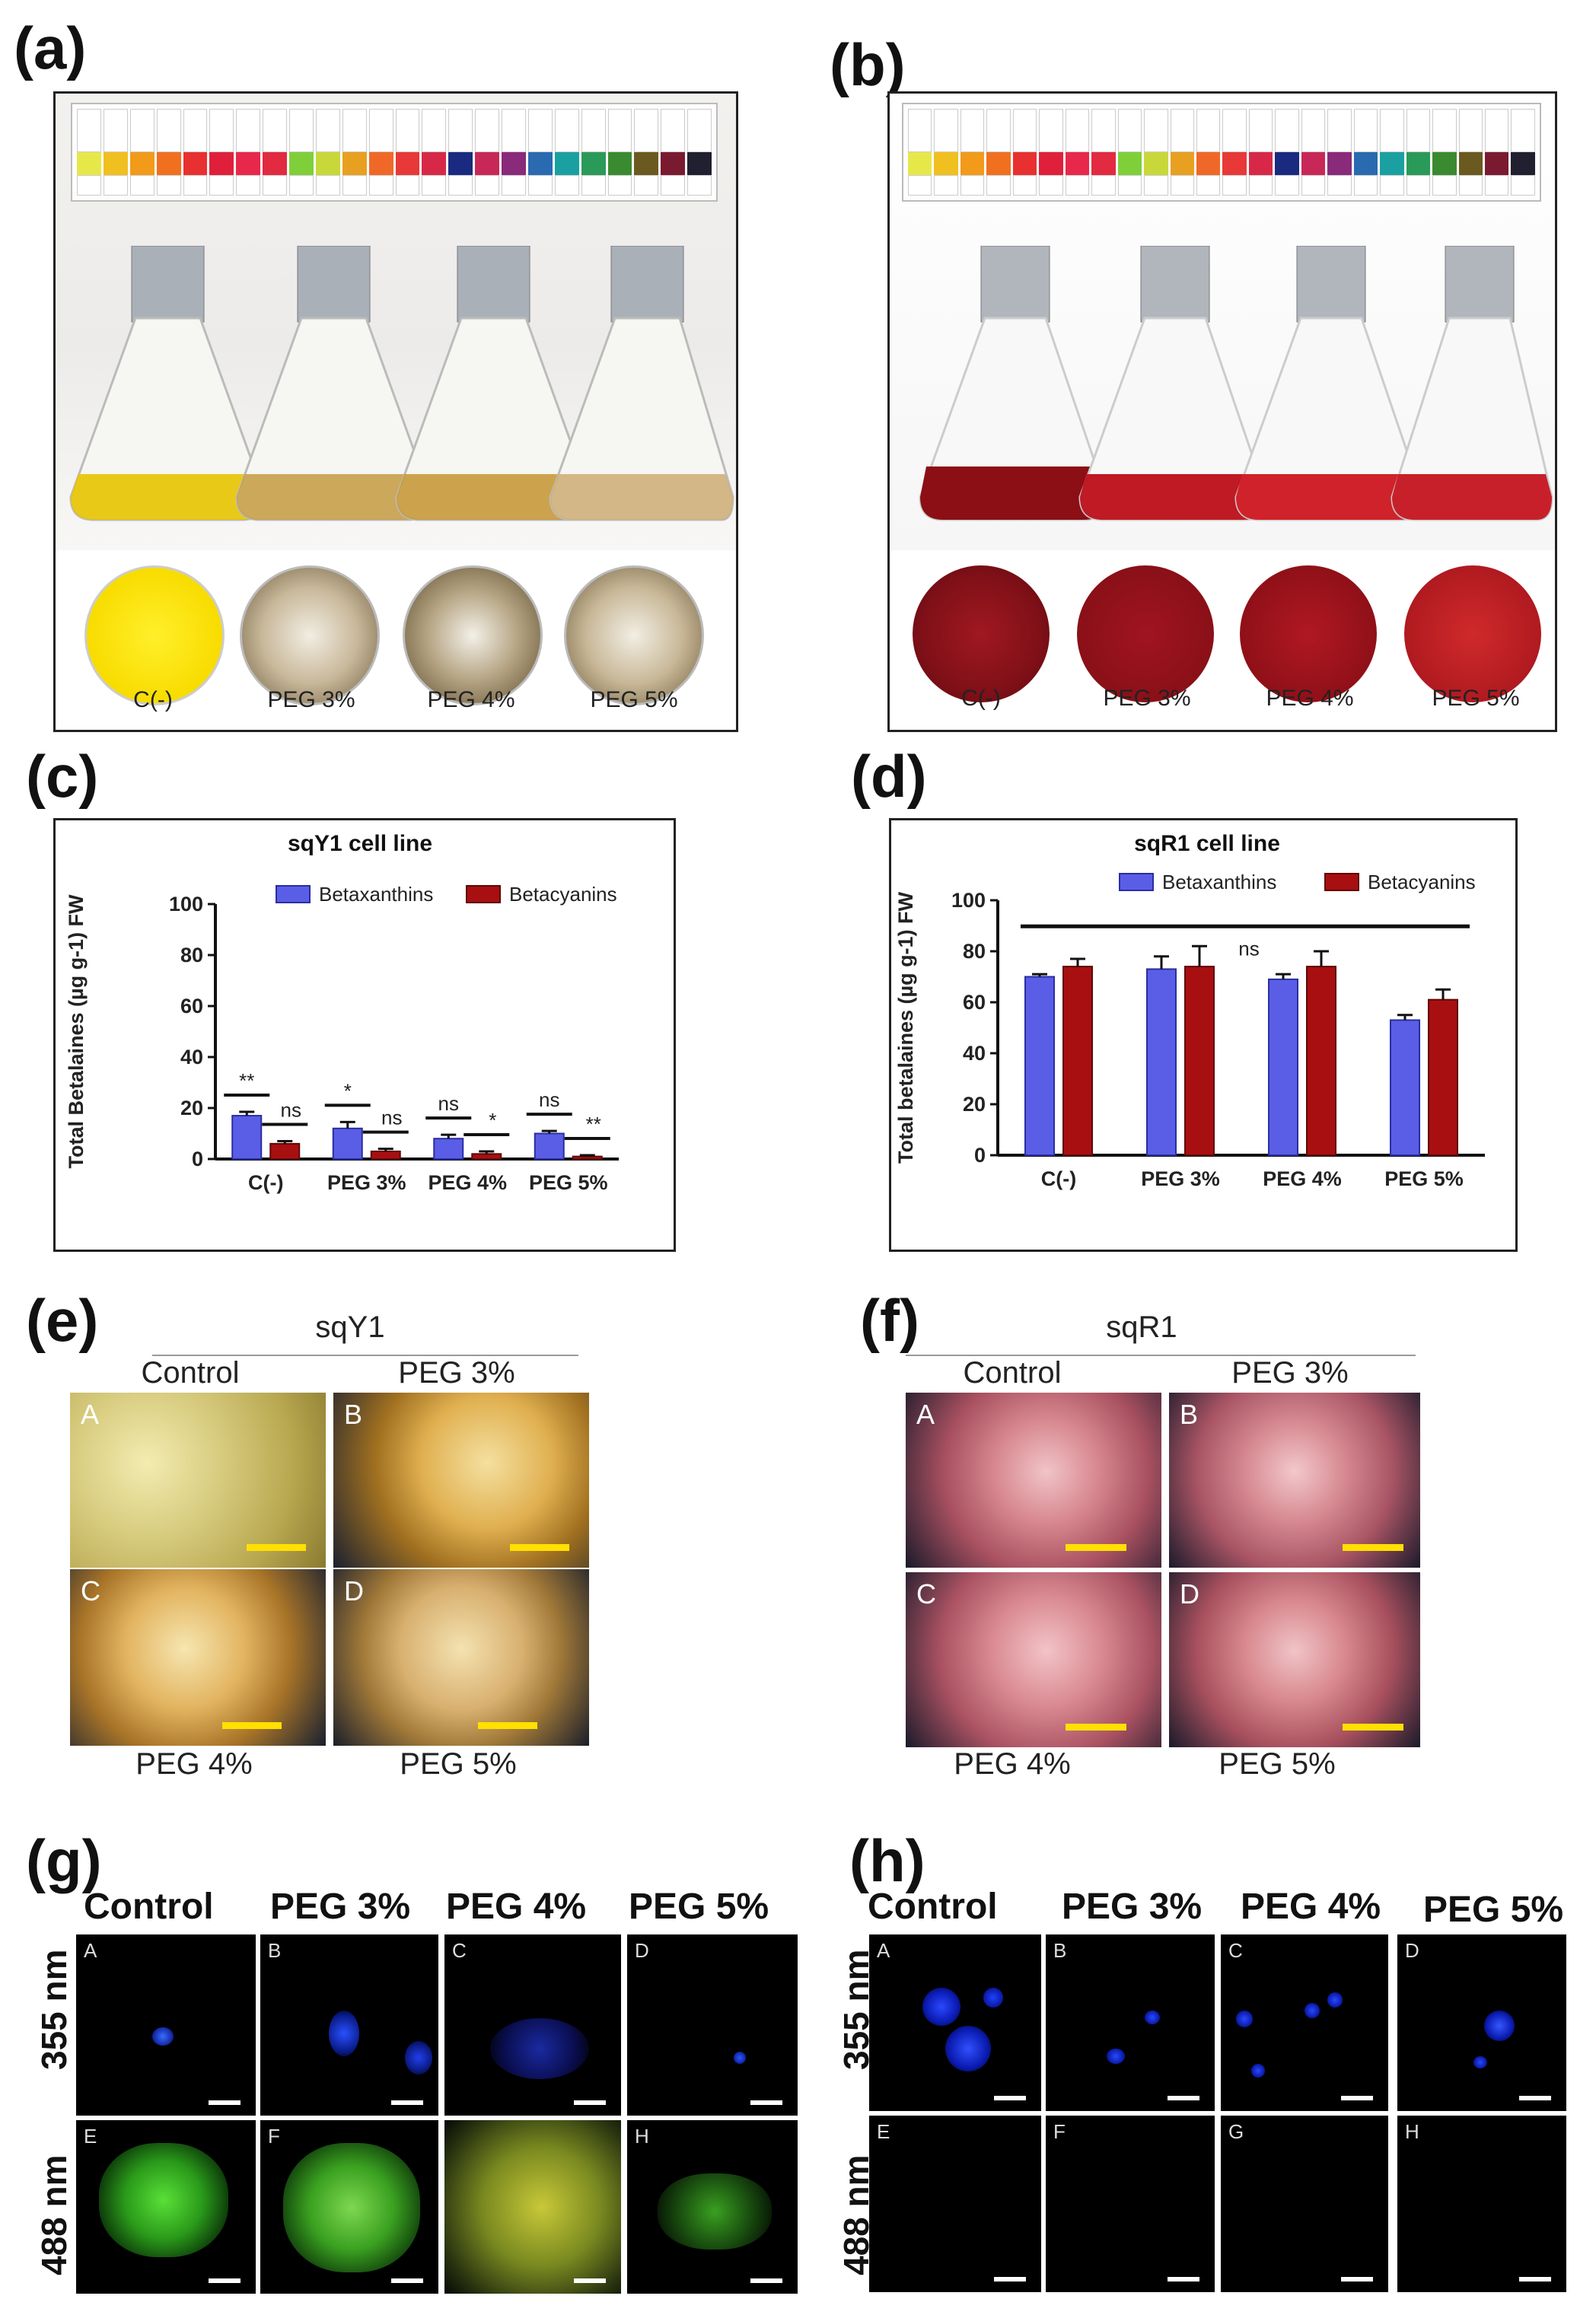  I want to click on y-tick-label: 60, so click(974, 1003).